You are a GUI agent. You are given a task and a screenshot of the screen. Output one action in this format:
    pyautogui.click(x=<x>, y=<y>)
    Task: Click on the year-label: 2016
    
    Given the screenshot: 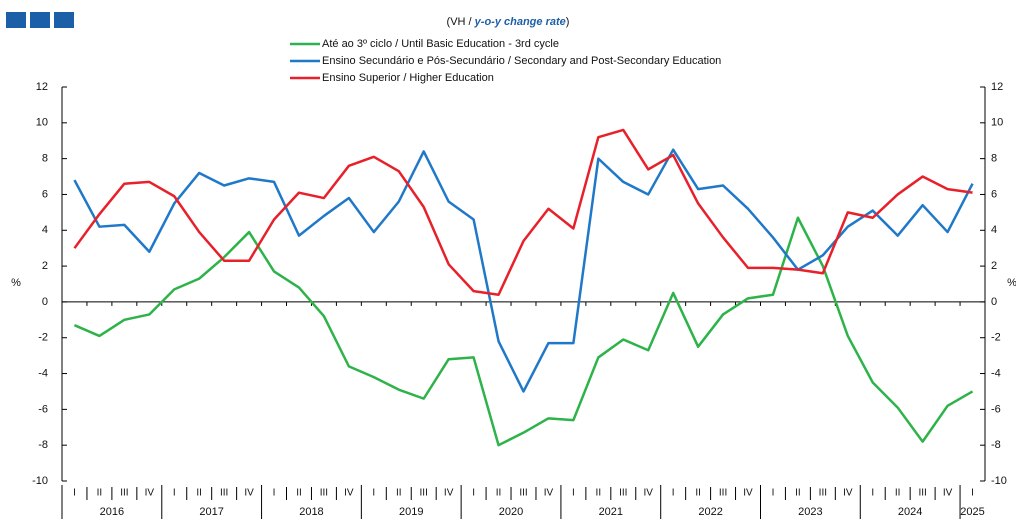 What is the action you would take?
    pyautogui.click(x=112, y=512)
    